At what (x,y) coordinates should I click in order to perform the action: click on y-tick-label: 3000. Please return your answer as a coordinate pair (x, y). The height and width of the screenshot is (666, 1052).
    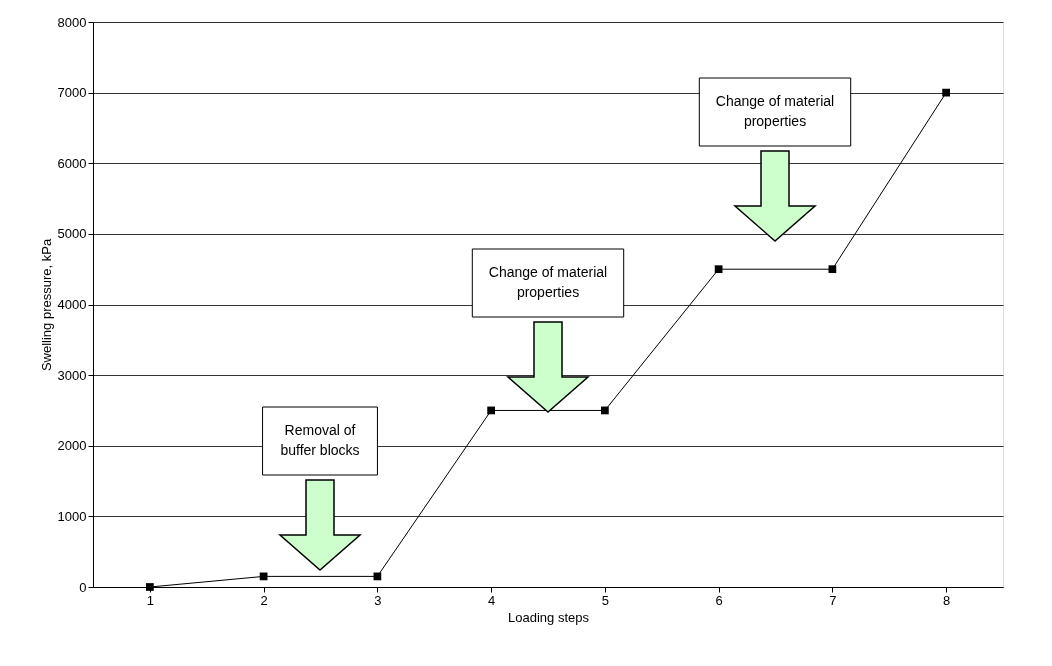
    Looking at the image, I should click on (72, 375).